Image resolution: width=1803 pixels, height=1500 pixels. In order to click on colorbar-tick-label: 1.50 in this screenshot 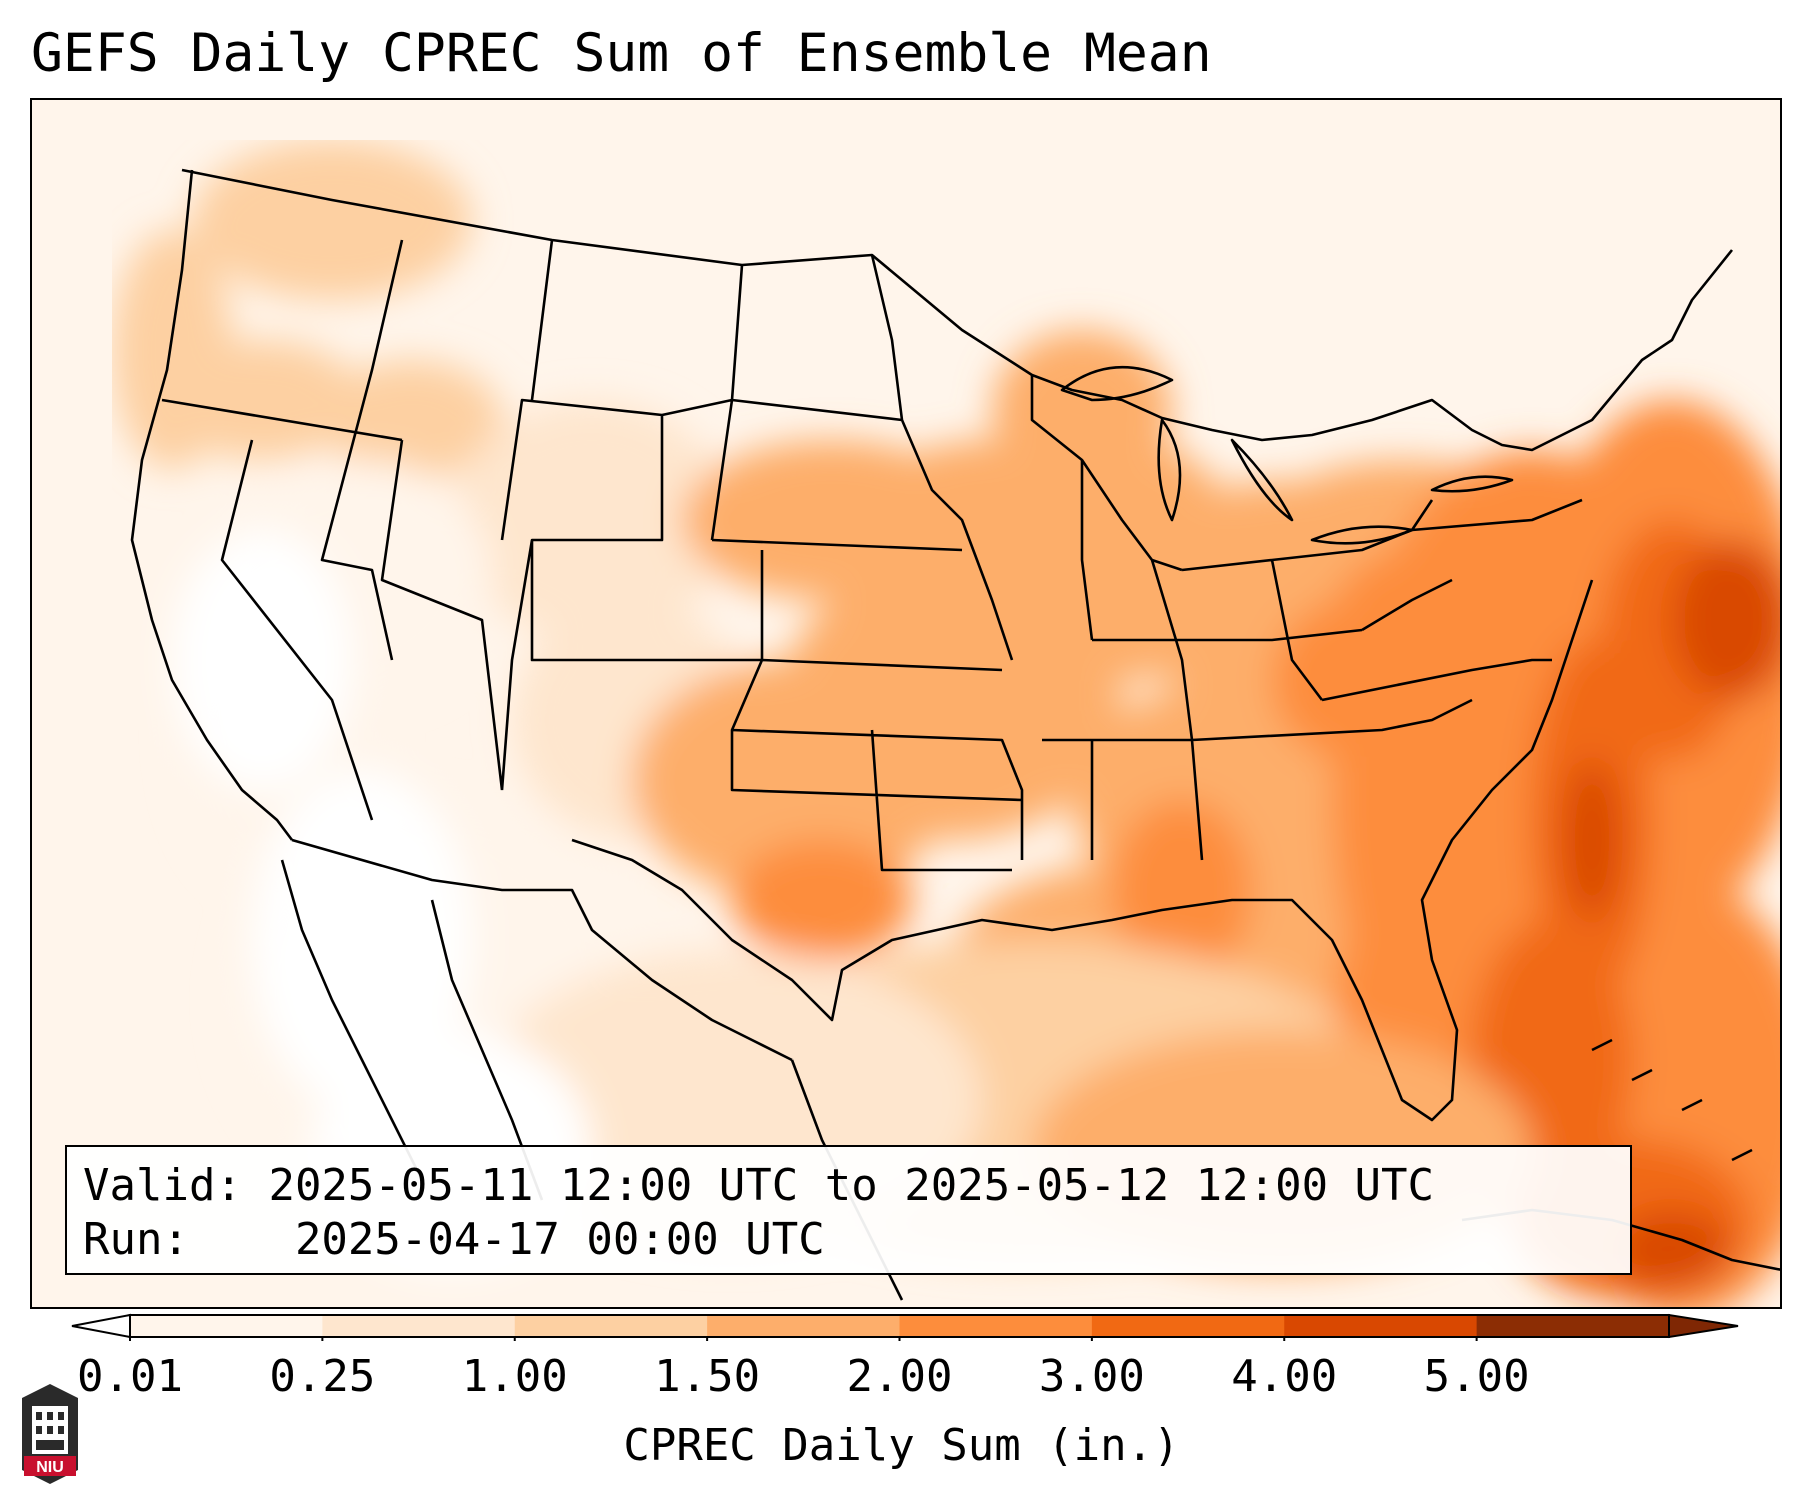, I will do `click(707, 1376)`.